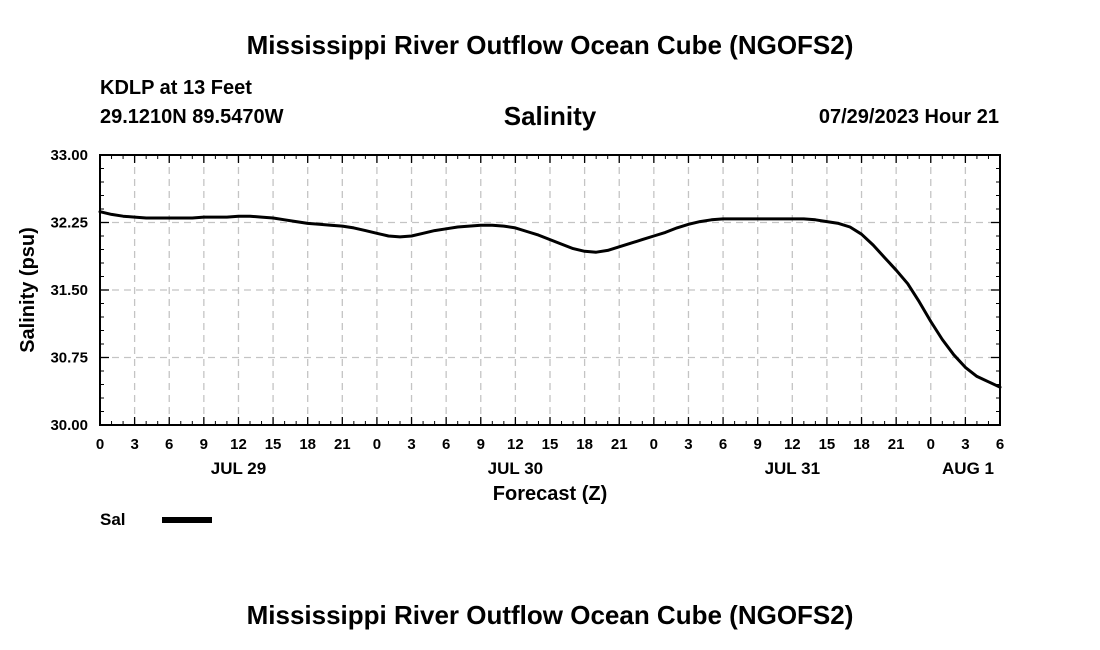 The image size is (1100, 650). I want to click on date-label: JUL 31, so click(792, 468).